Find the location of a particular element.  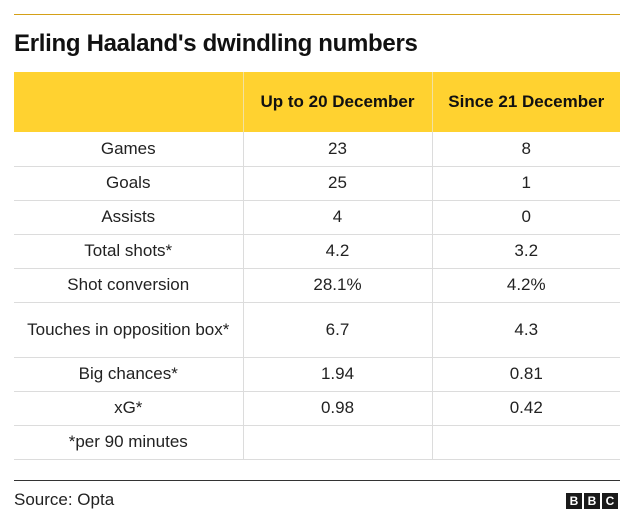

top-rule is located at coordinates (317, 14).